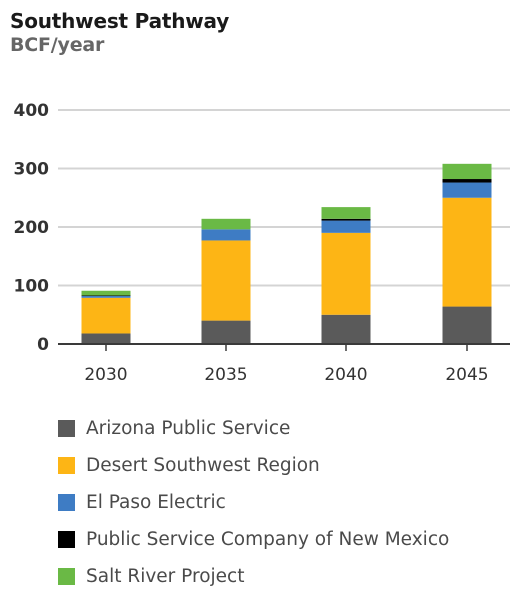 Image resolution: width=528 pixels, height=605 pixels. What do you see at coordinates (165, 576) in the screenshot?
I see `legend-label: Salt River Project` at bounding box center [165, 576].